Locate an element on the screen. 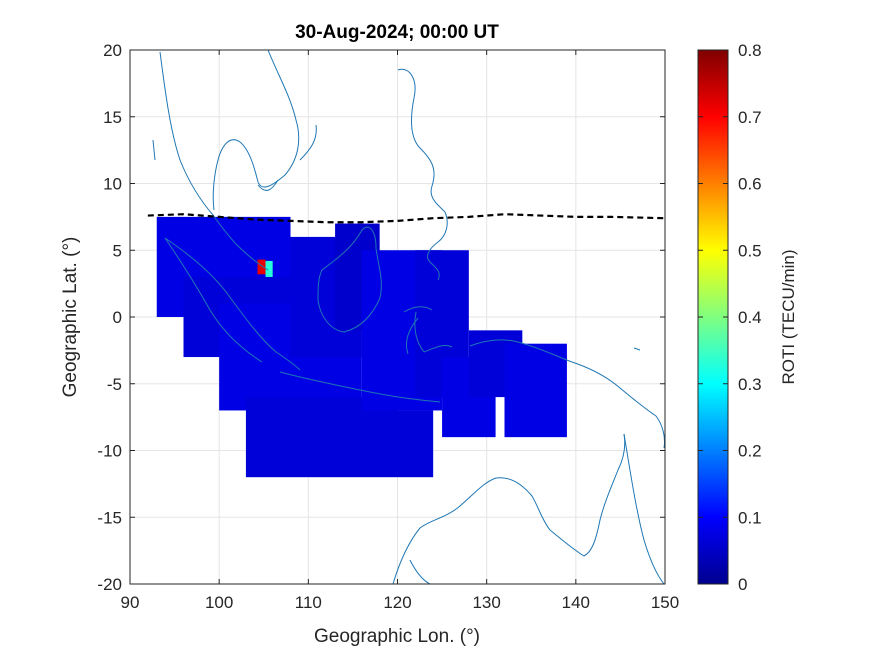 The width and height of the screenshot is (875, 656). y-tick-label: -15 is located at coordinates (109, 517).